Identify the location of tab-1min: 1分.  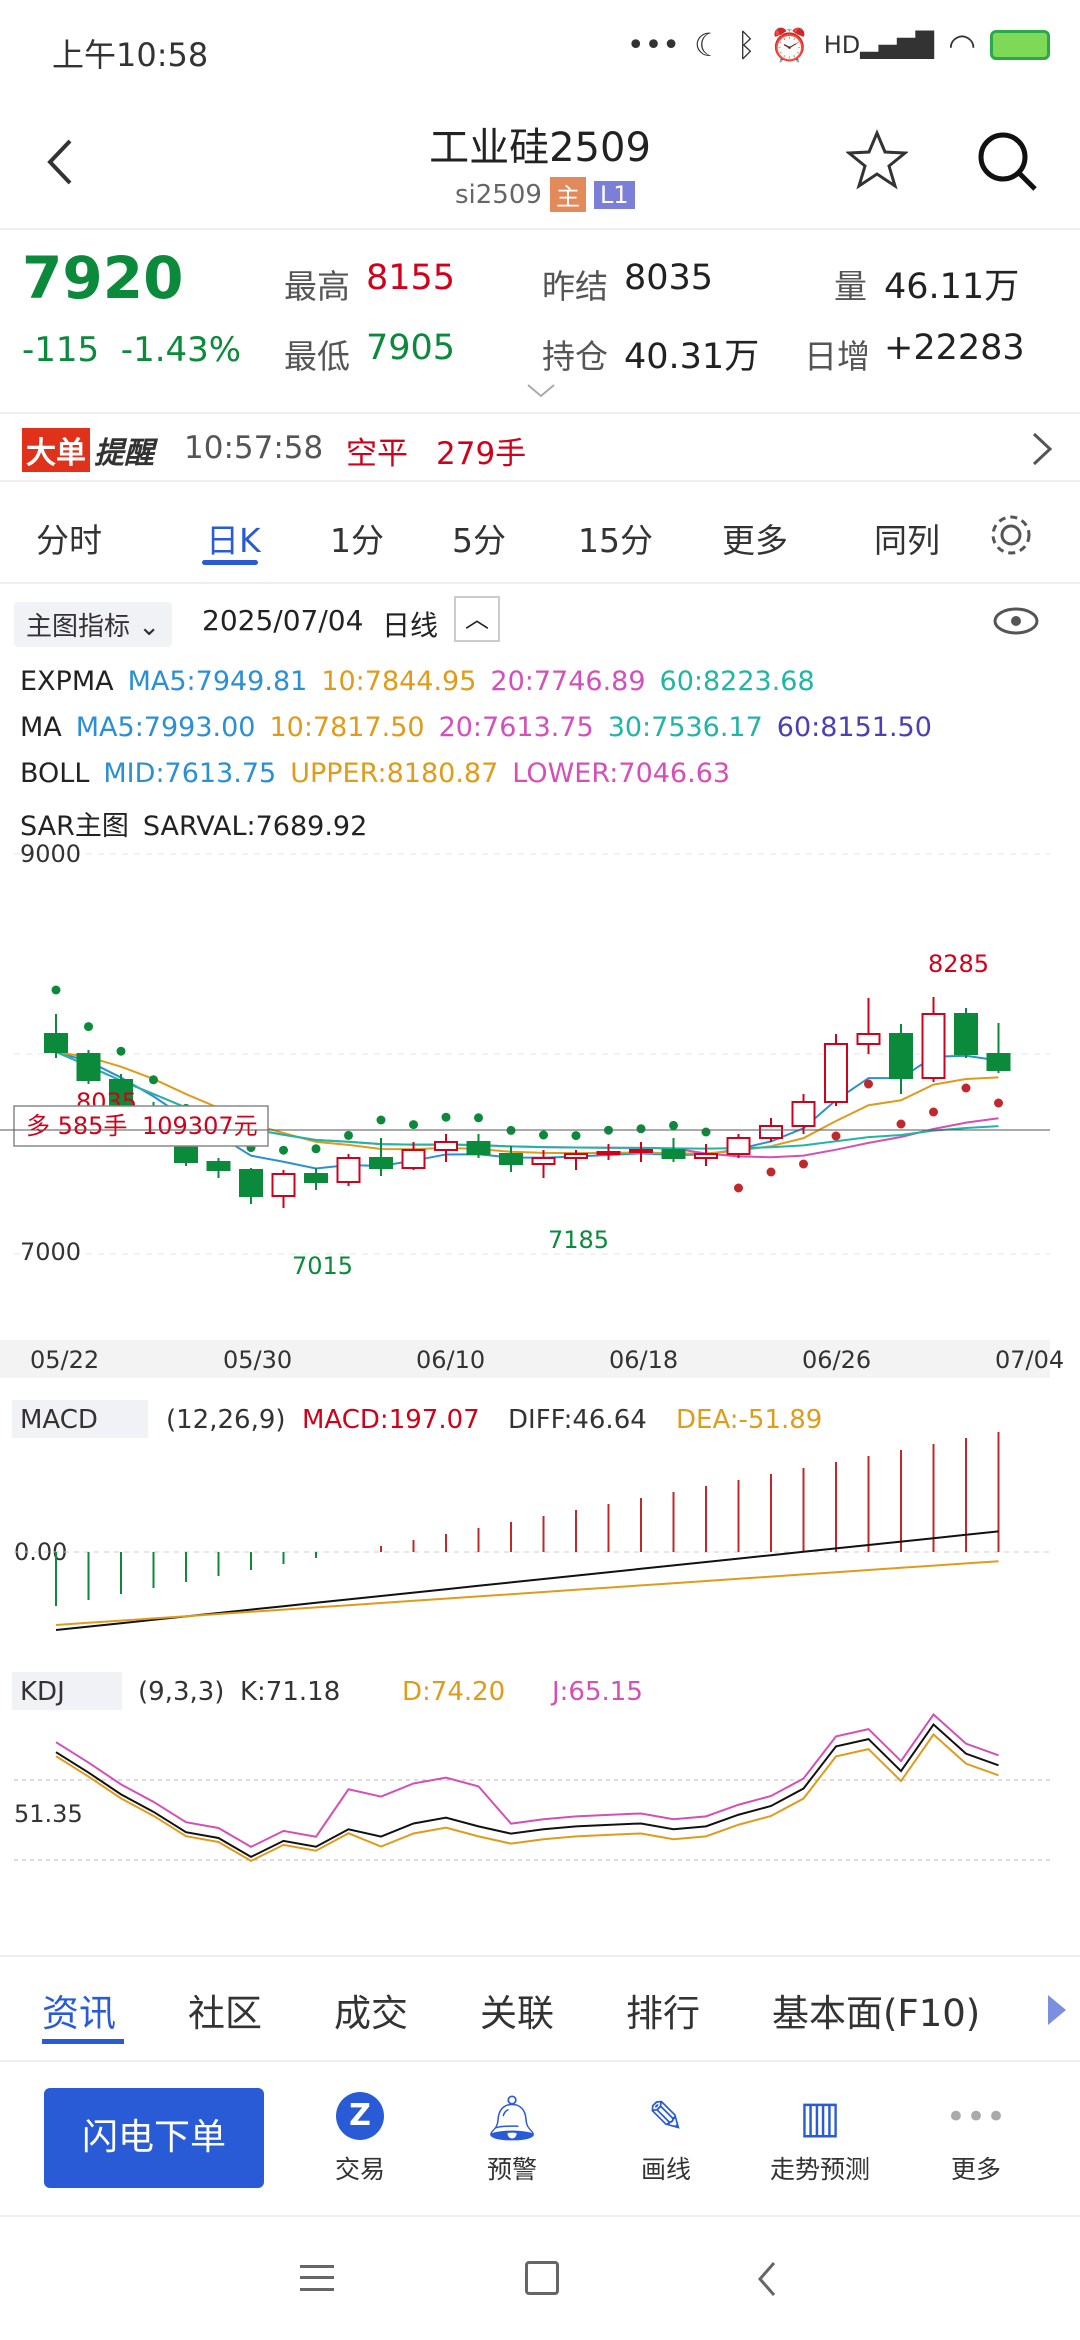
(357, 540).